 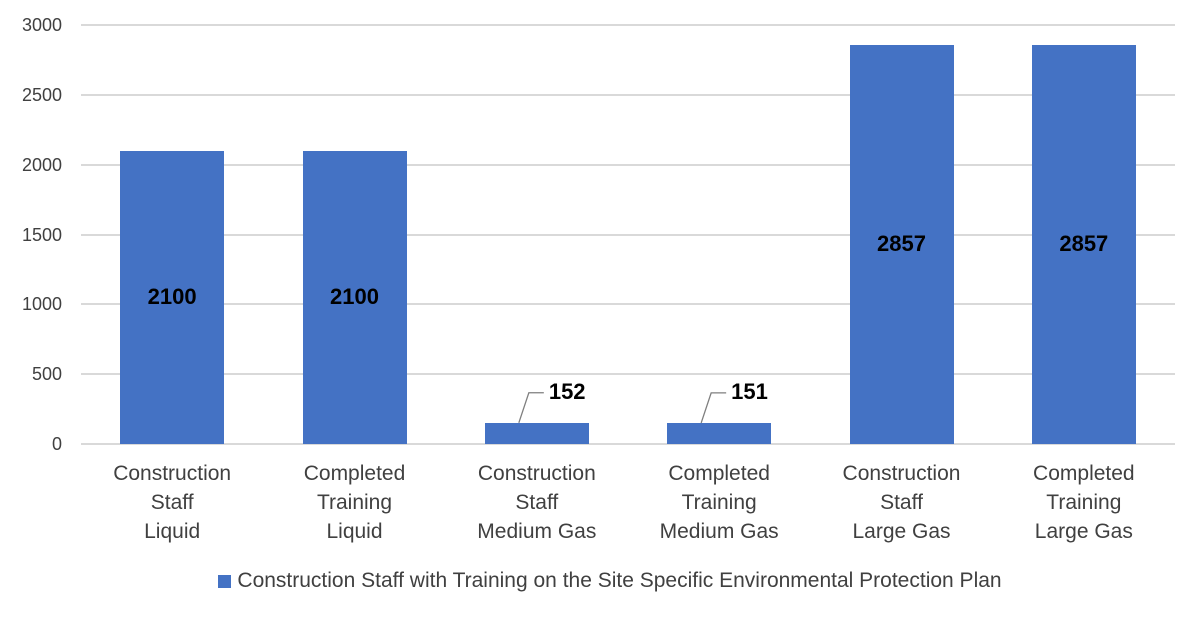 What do you see at coordinates (567, 391) in the screenshot?
I see `data-label: 152` at bounding box center [567, 391].